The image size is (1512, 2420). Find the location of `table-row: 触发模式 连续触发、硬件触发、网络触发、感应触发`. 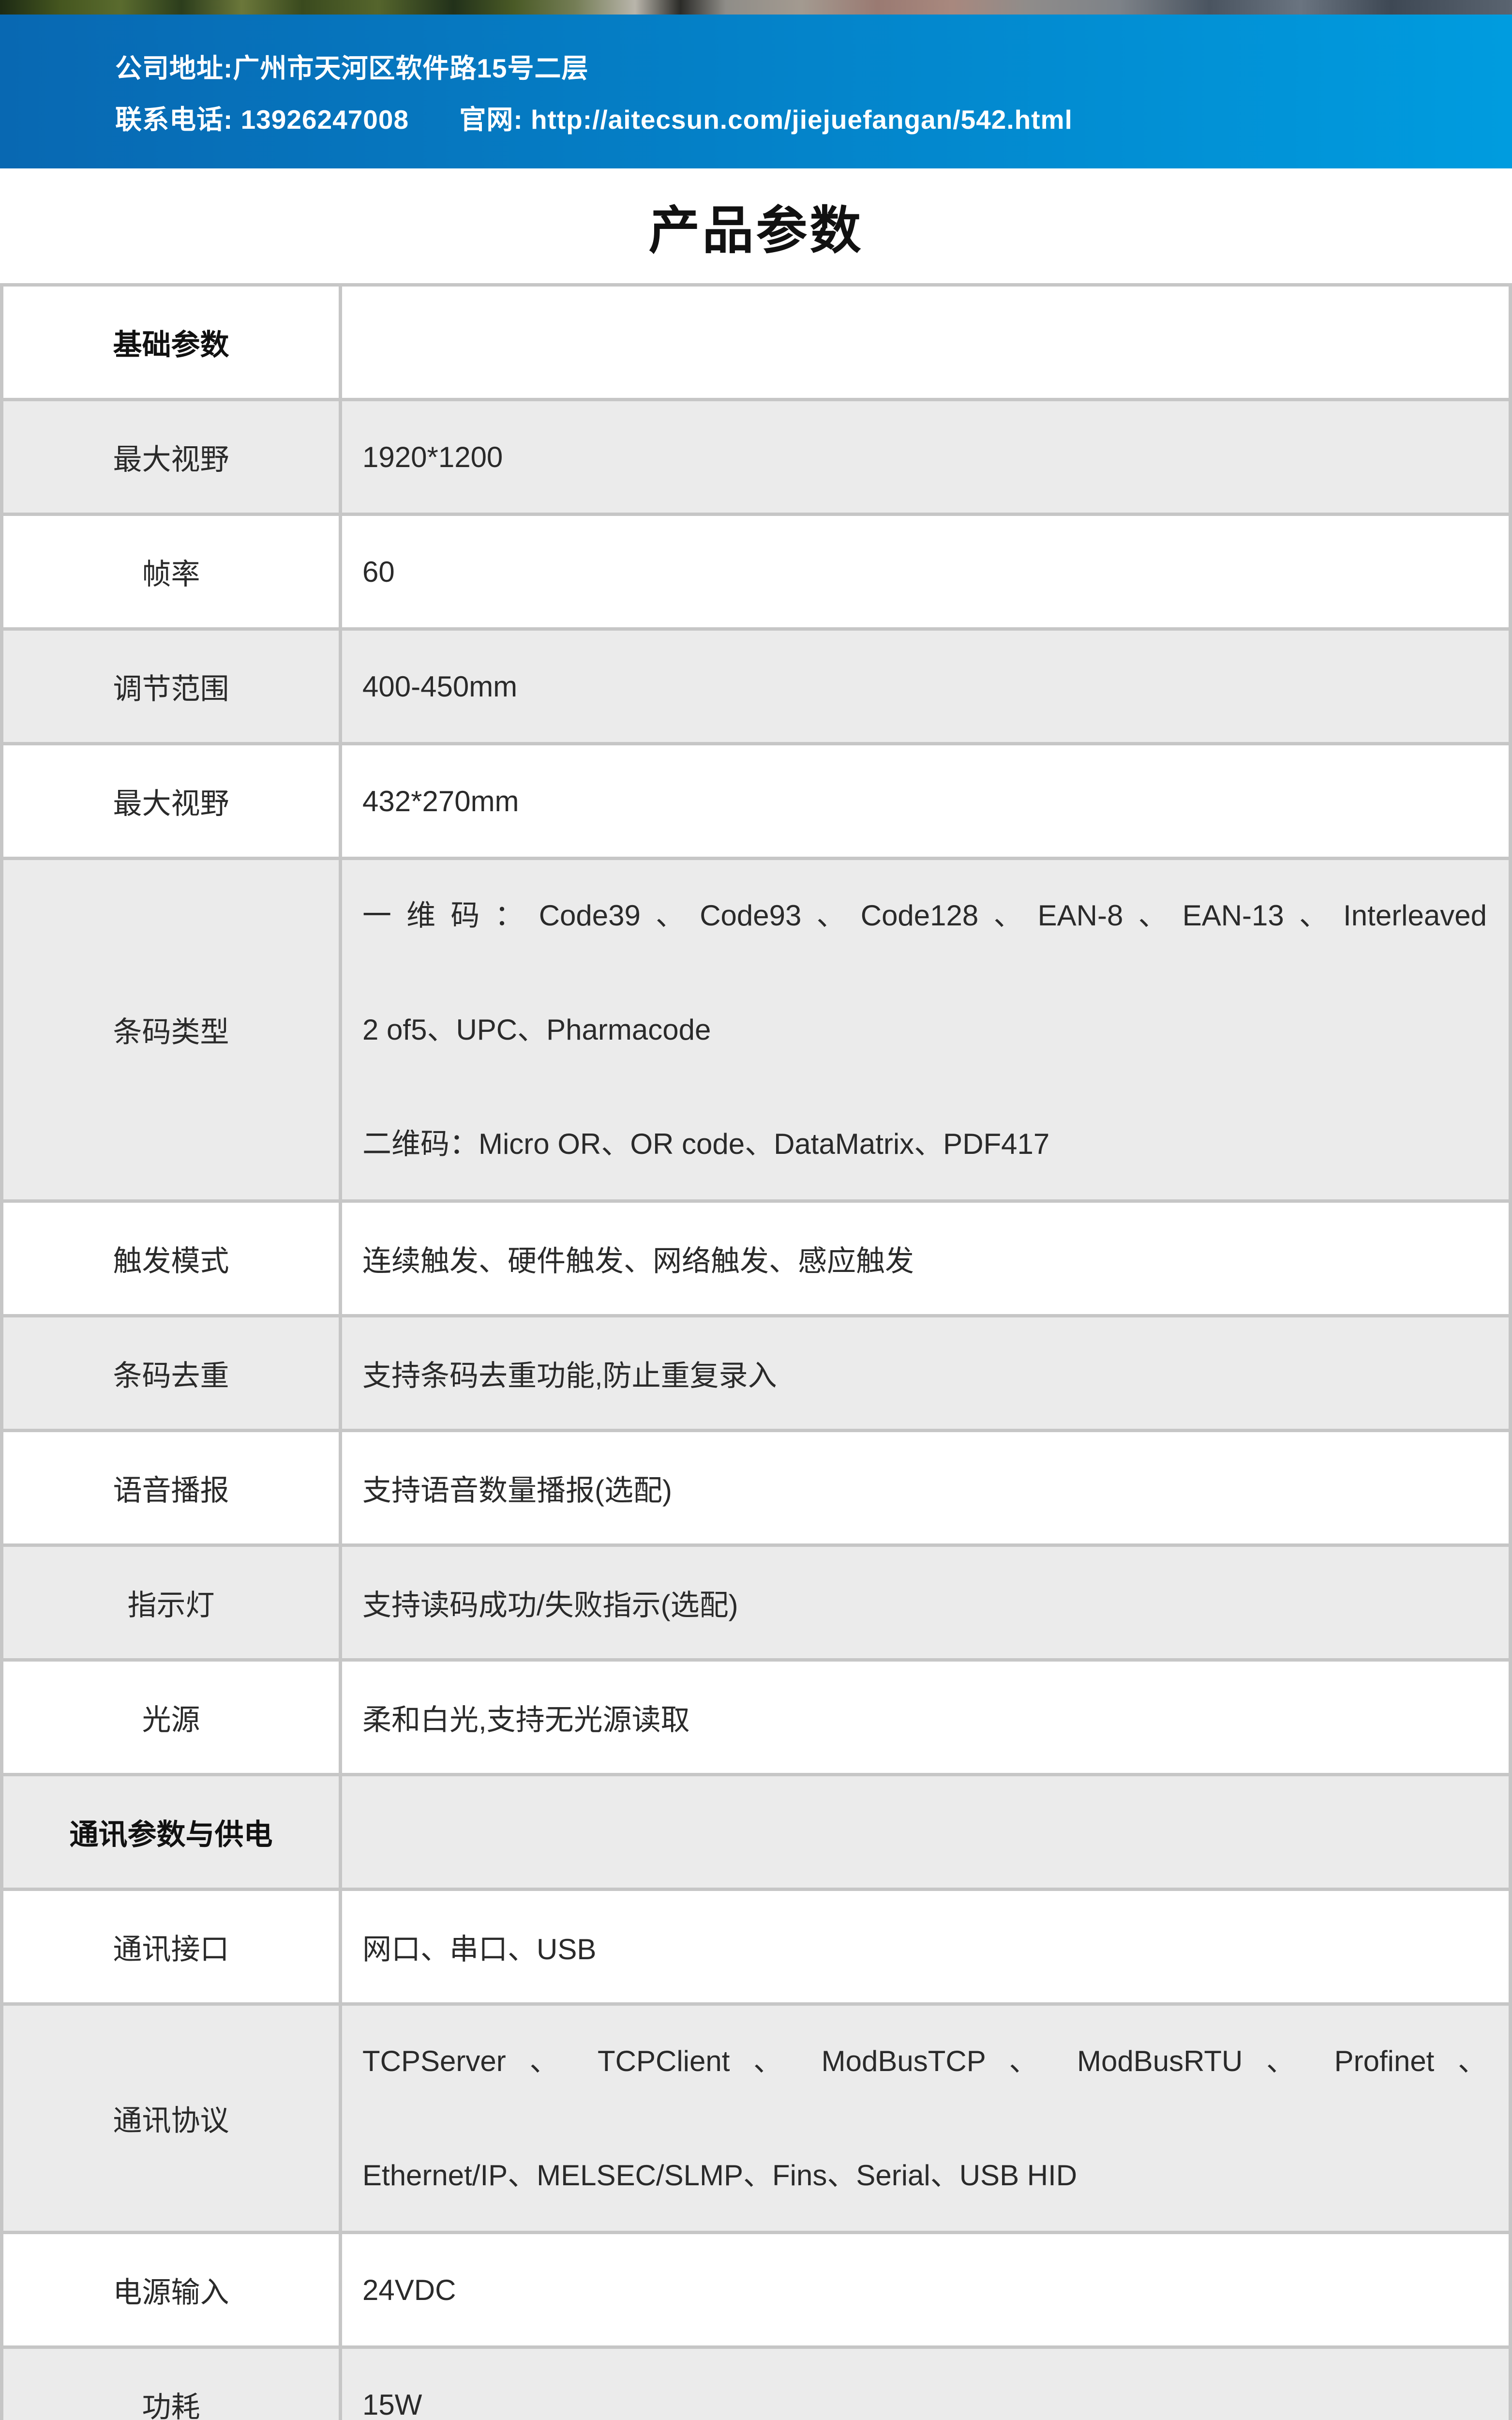

table-row: 触发模式 连续触发、硬件触发、网络触发、感应触发 is located at coordinates (756, 1260).